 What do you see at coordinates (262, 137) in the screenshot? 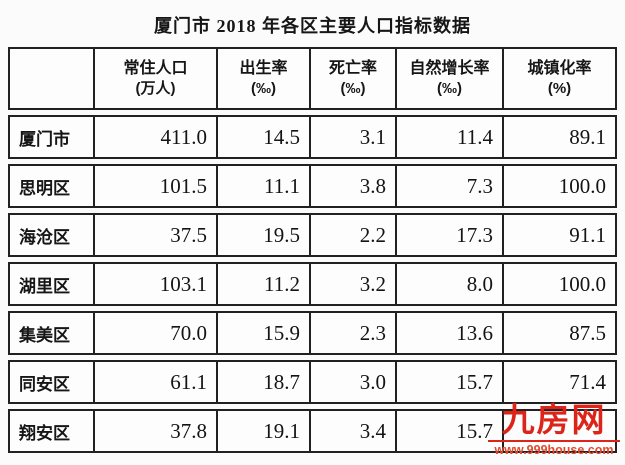
I see `data-cell: 14.5` at bounding box center [262, 137].